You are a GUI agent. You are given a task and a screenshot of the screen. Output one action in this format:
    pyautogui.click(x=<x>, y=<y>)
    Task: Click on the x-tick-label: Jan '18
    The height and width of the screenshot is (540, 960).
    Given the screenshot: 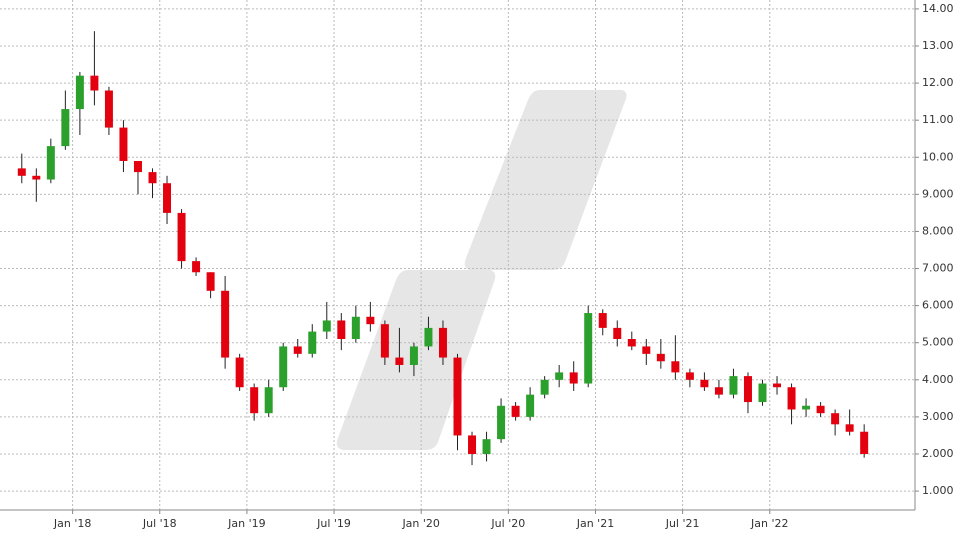 What is the action you would take?
    pyautogui.click(x=72, y=523)
    